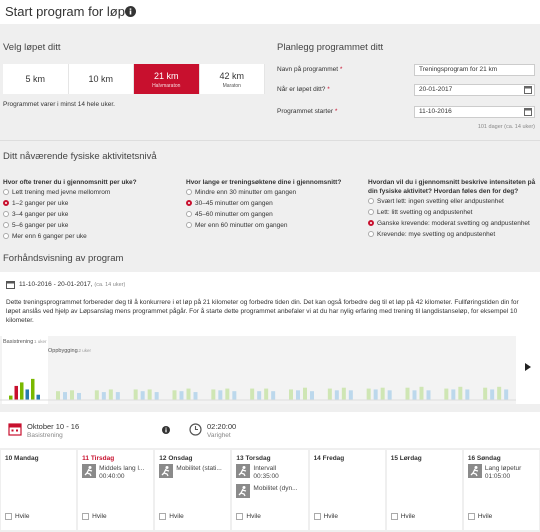 Image resolution: width=540 pixels, height=532 pixels. Describe the element at coordinates (84, 350) in the screenshot. I see `phase-length: 12 uker` at that location.